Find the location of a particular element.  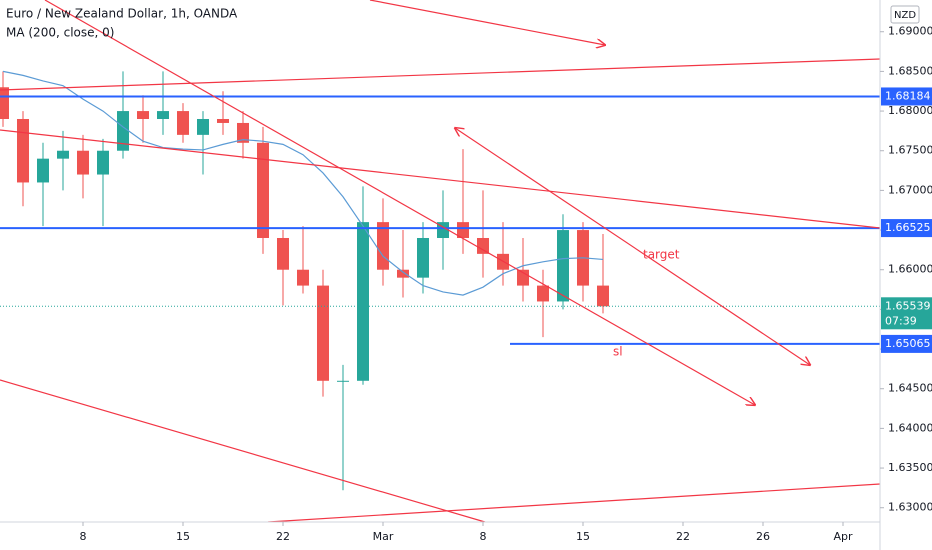

indicator-legend: MA (200, close, 0) is located at coordinates (60, 33).